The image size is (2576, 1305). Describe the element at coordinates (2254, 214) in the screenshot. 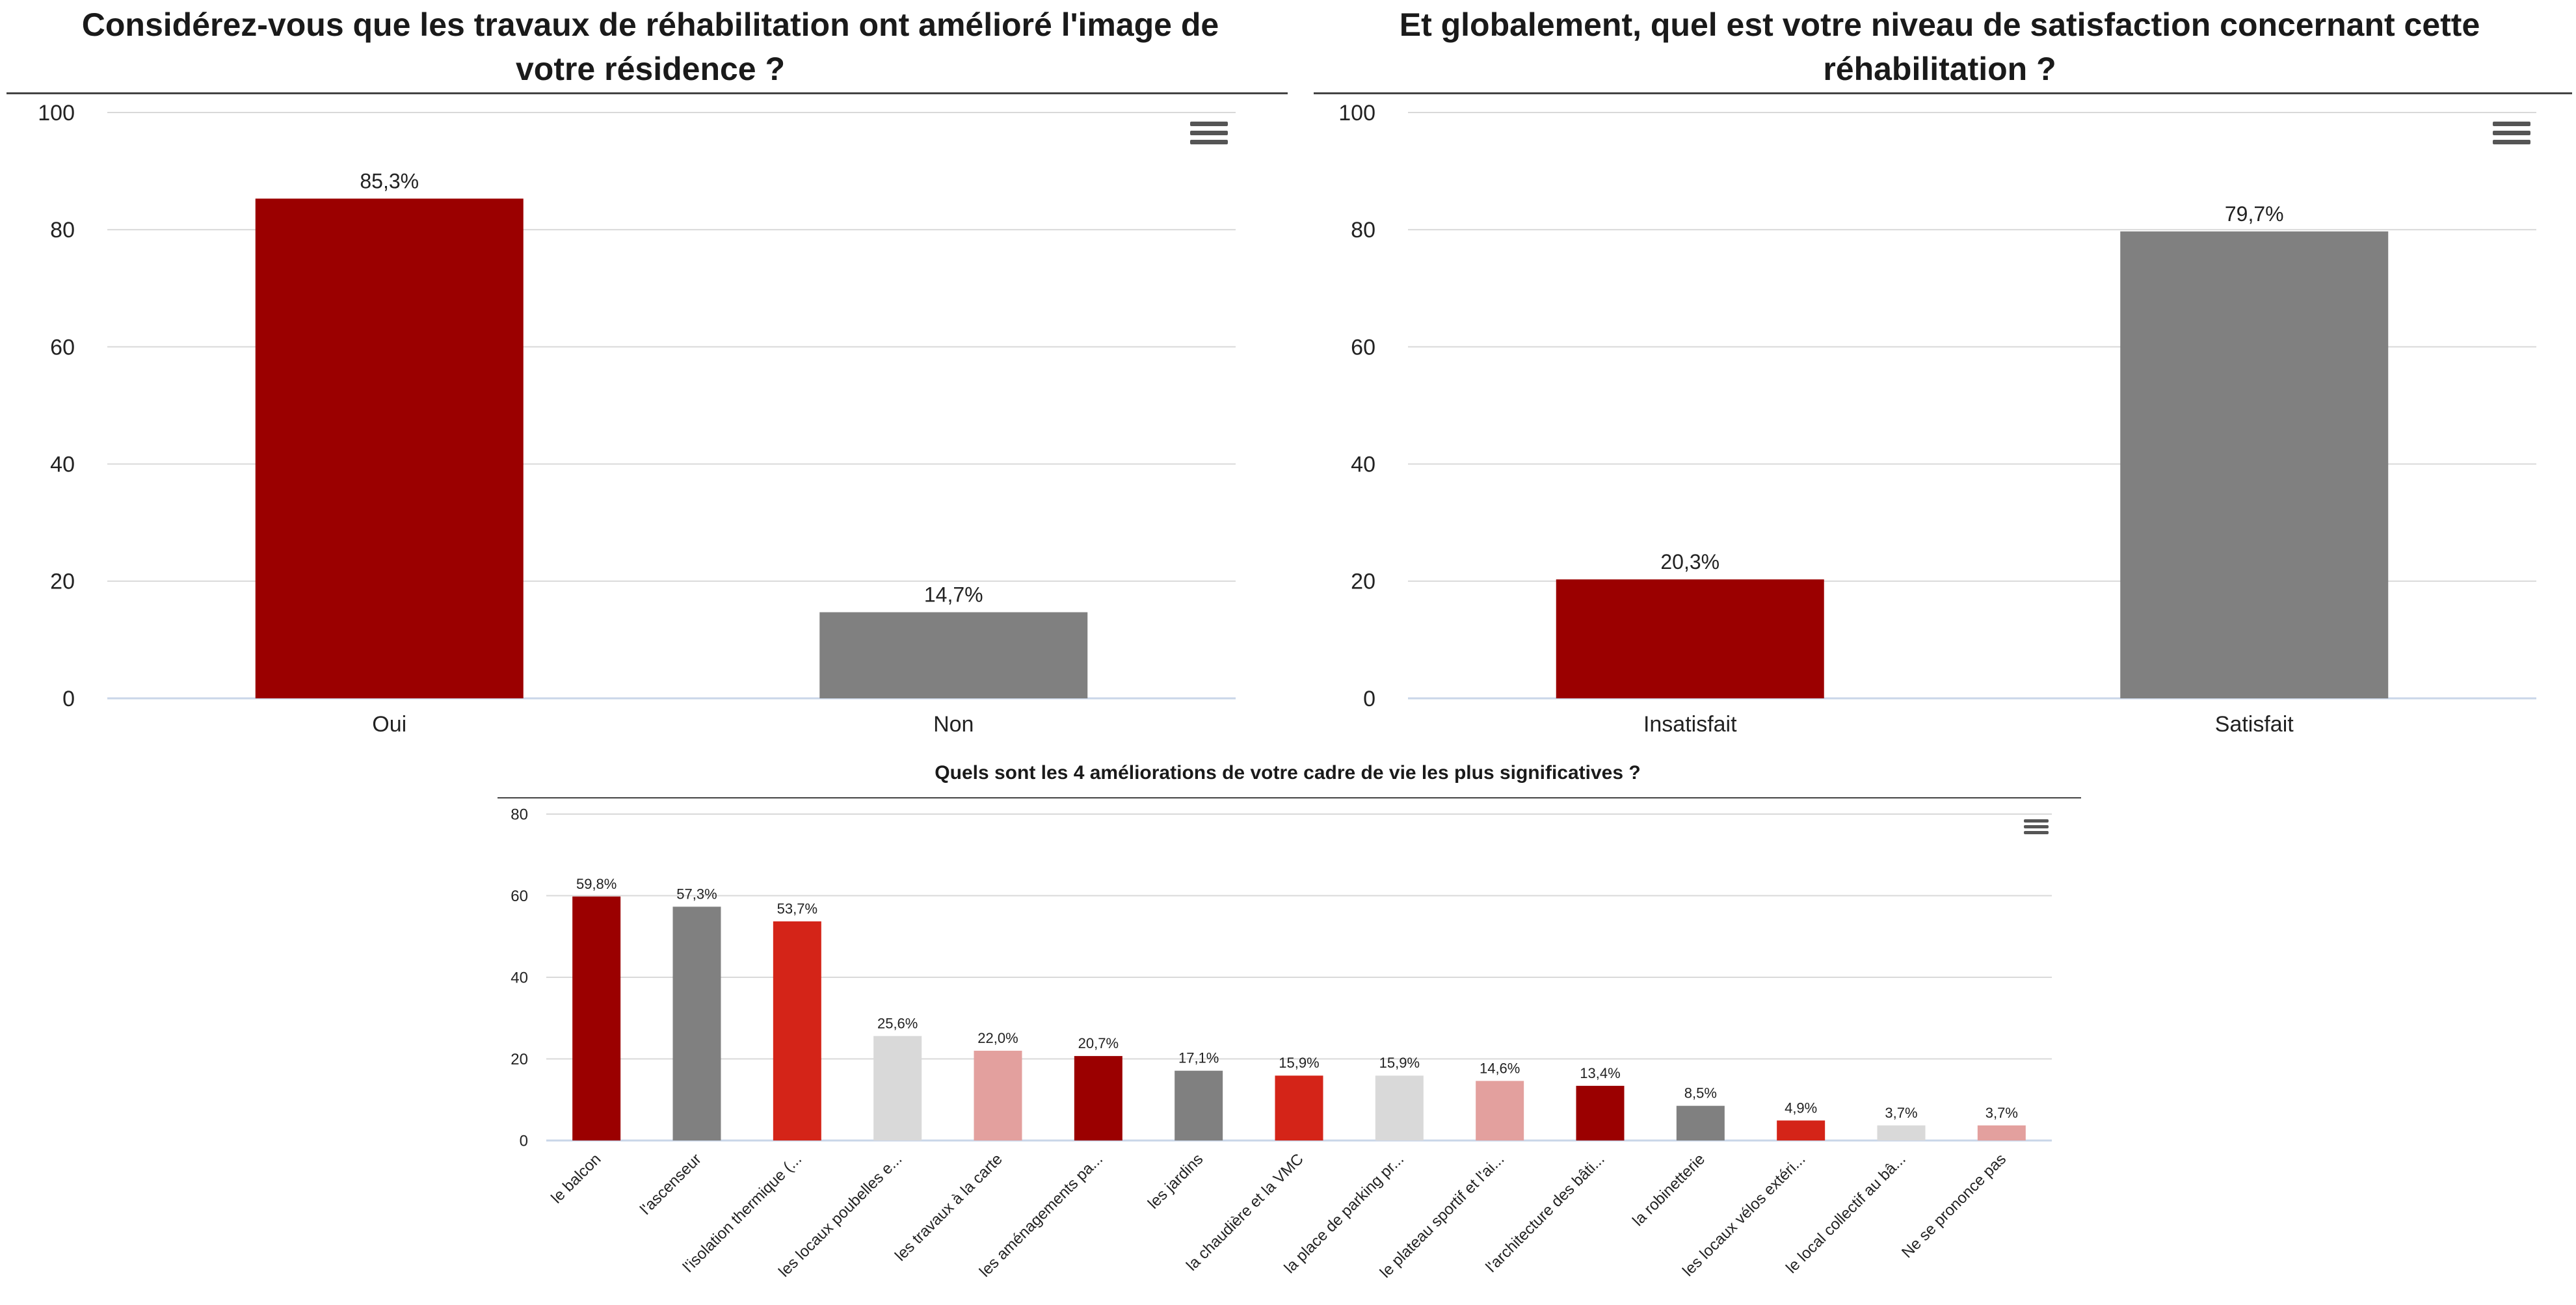

I see `data-label: 79,7%` at that location.